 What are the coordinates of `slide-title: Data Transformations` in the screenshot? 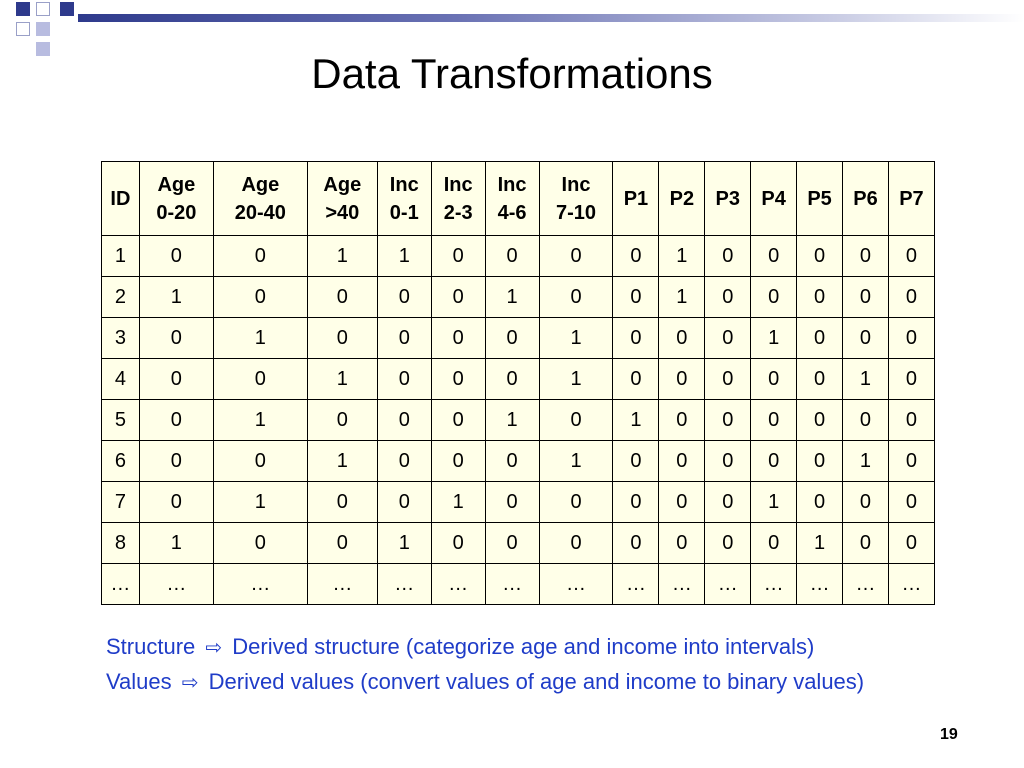 It's located at (512, 73).